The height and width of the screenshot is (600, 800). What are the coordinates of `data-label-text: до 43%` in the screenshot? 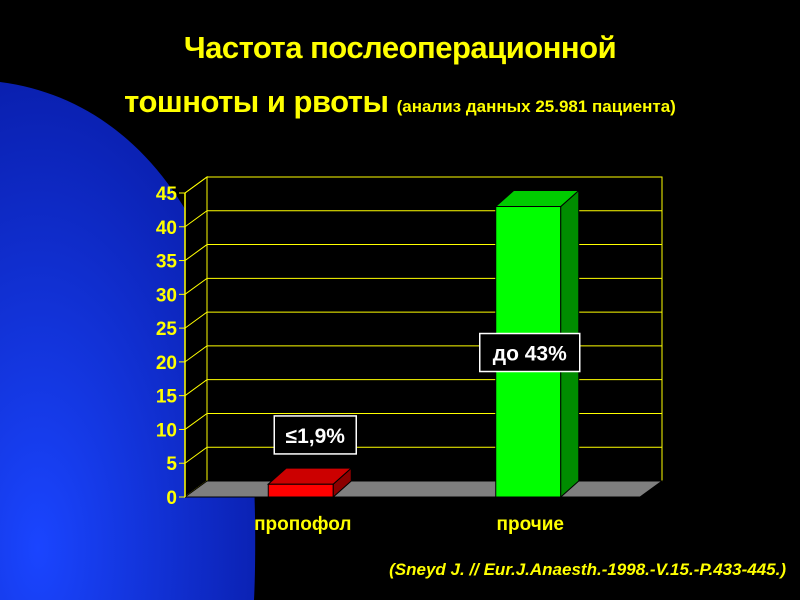 It's located at (530, 354).